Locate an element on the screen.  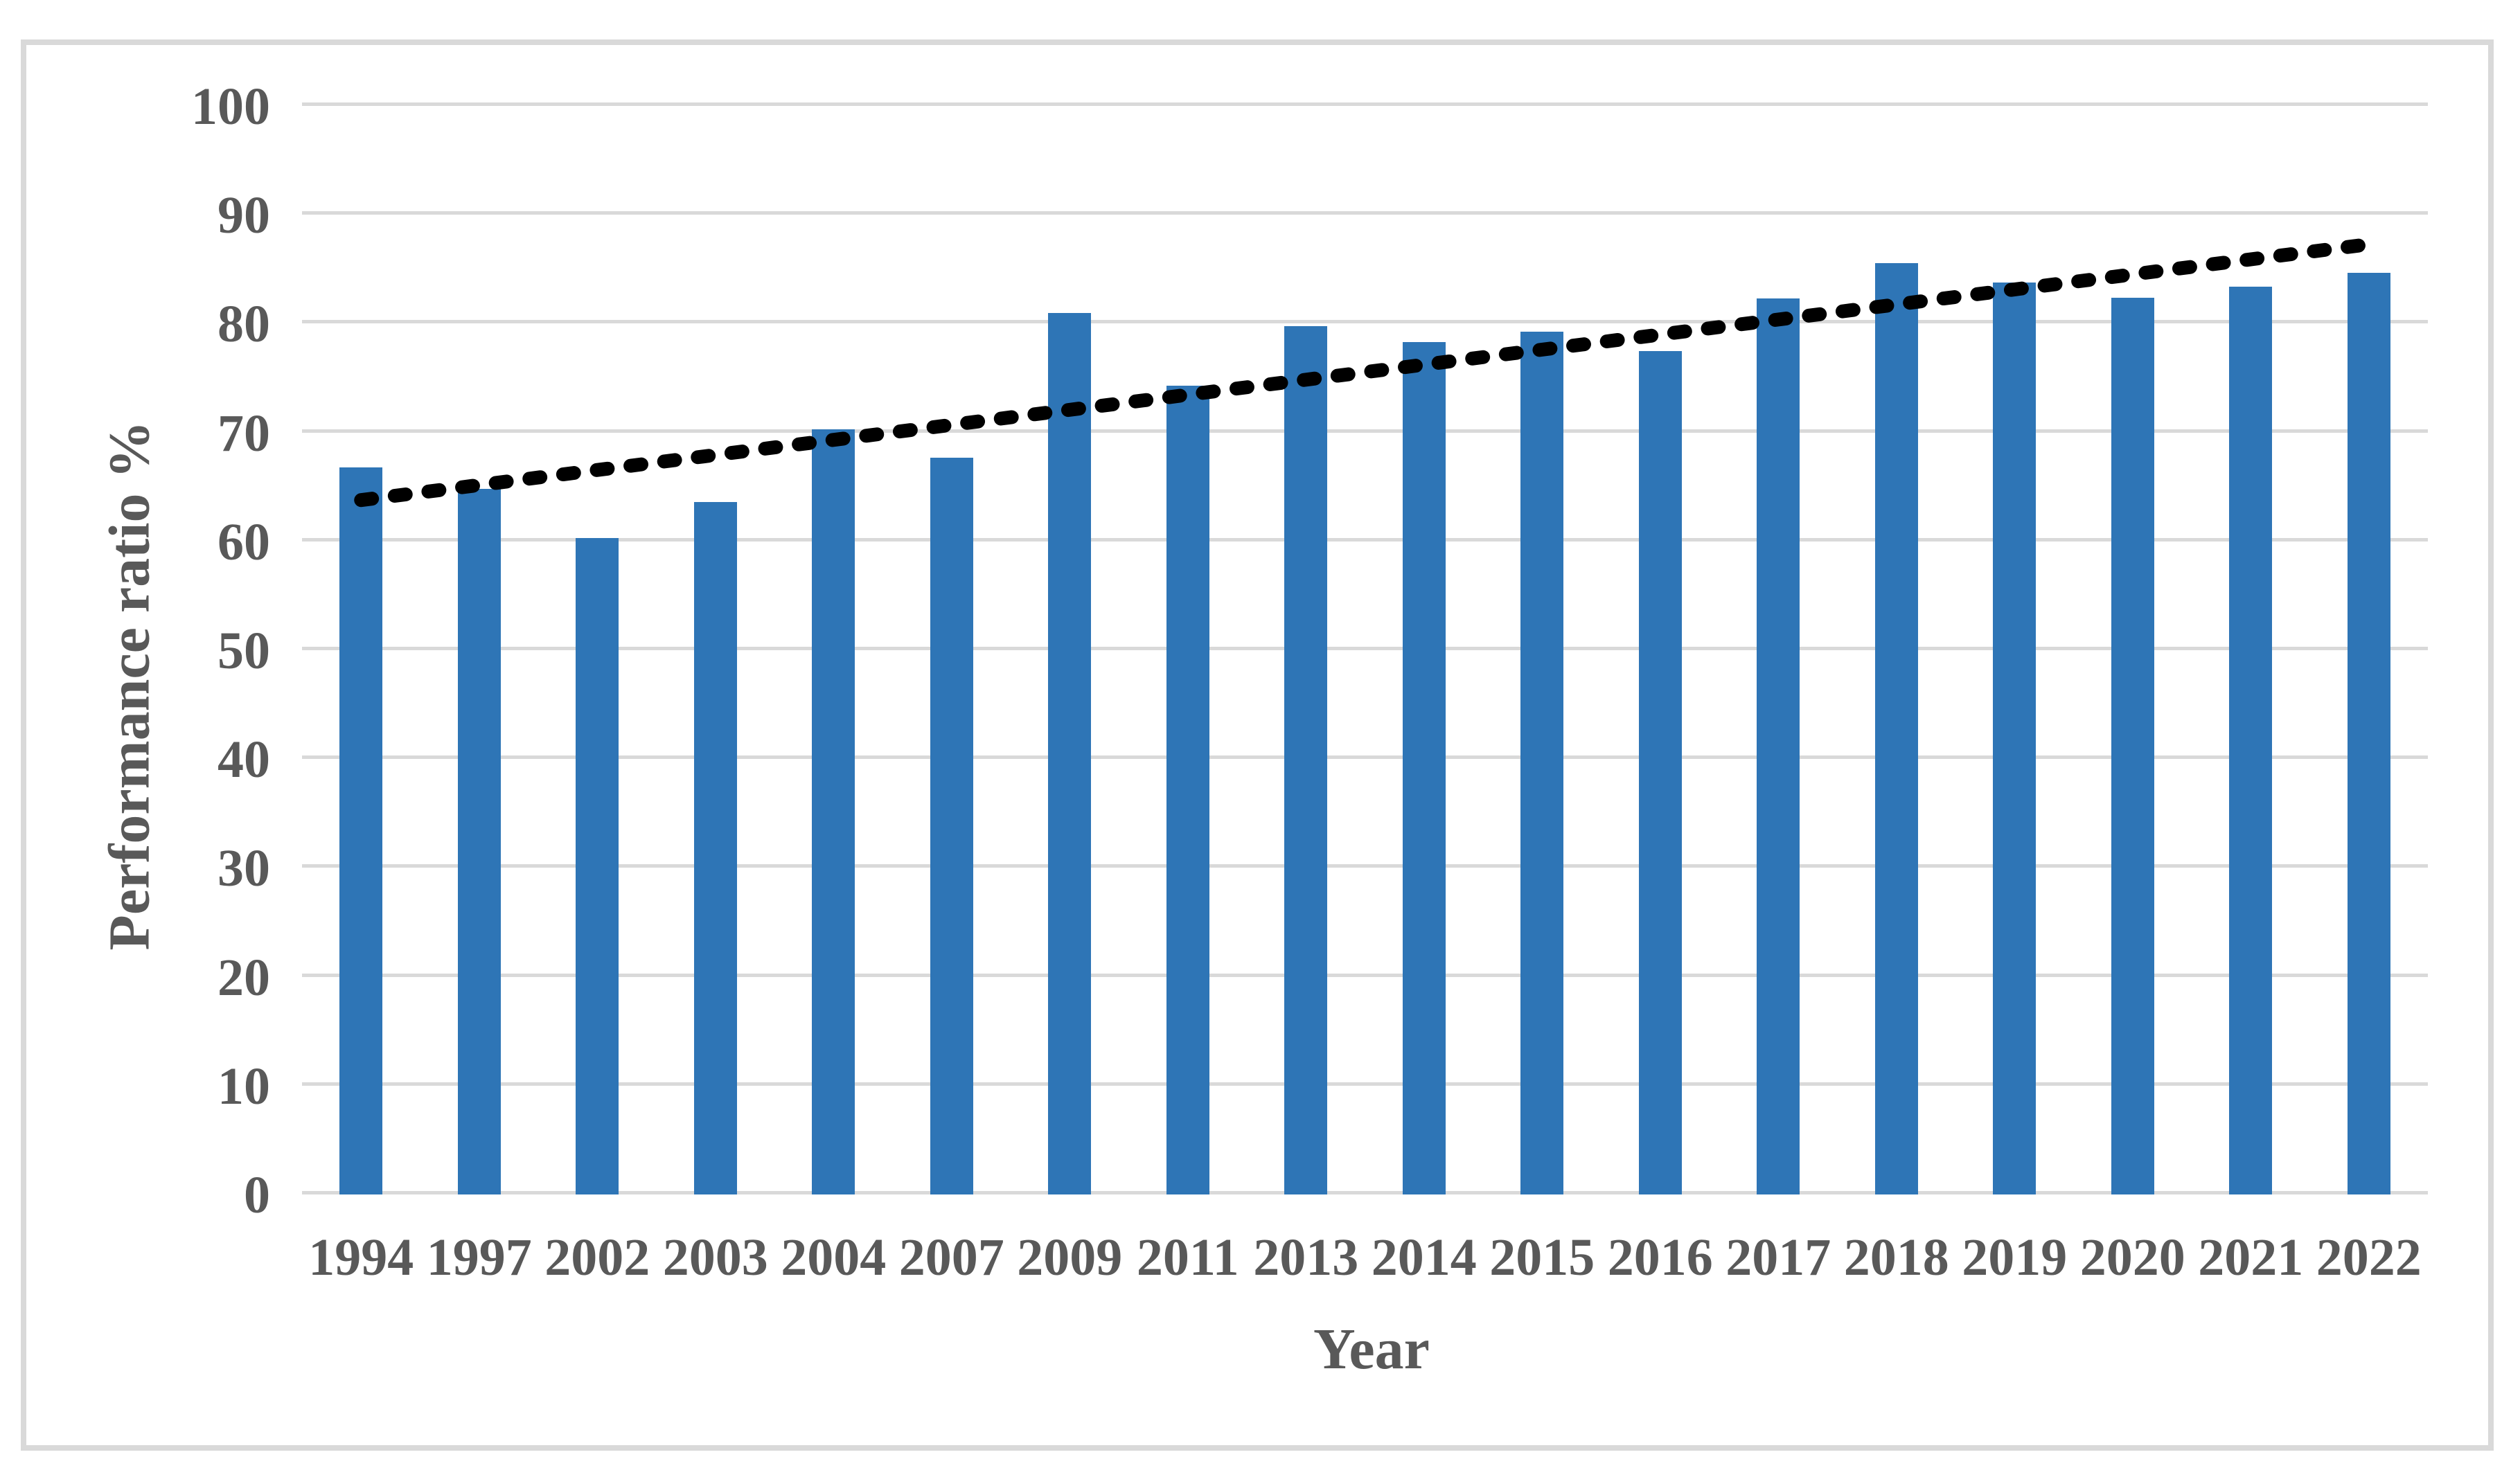
x-axis-tick-label-2004: 2004 is located at coordinates (834, 1257).